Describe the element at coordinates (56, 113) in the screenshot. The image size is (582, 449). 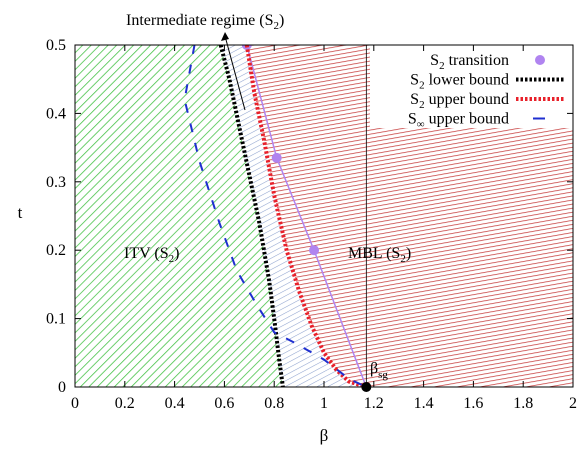
I see `y-tick-label-4: 0.4` at that location.